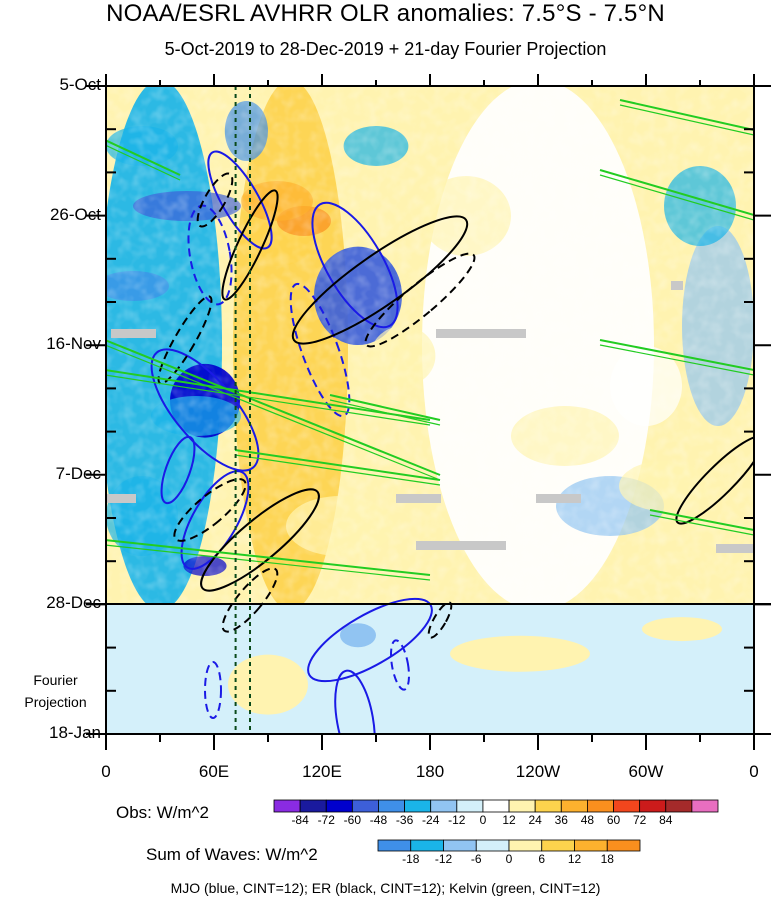  What do you see at coordinates (561, 820) in the screenshot?
I see `obs-colorbar-tick: 36` at bounding box center [561, 820].